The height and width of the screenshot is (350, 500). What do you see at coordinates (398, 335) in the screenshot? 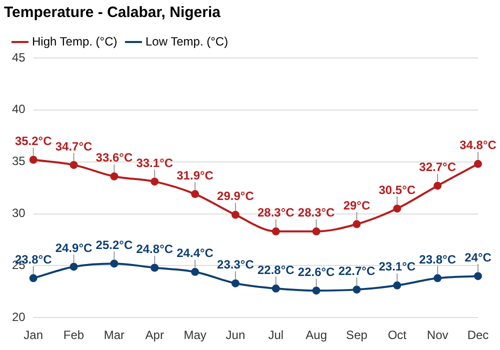
I see `x-tick-label: Oct` at bounding box center [398, 335].